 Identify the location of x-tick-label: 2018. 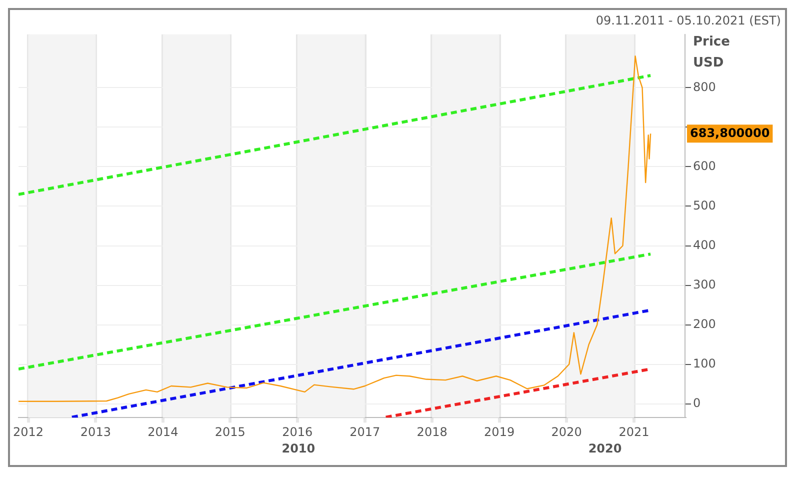
(432, 431).